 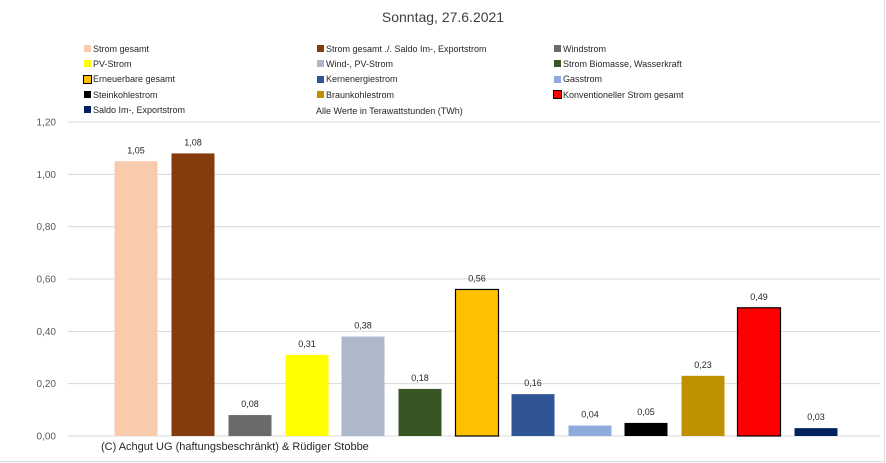 I want to click on legend-item: PV-Strom, so click(x=108, y=64).